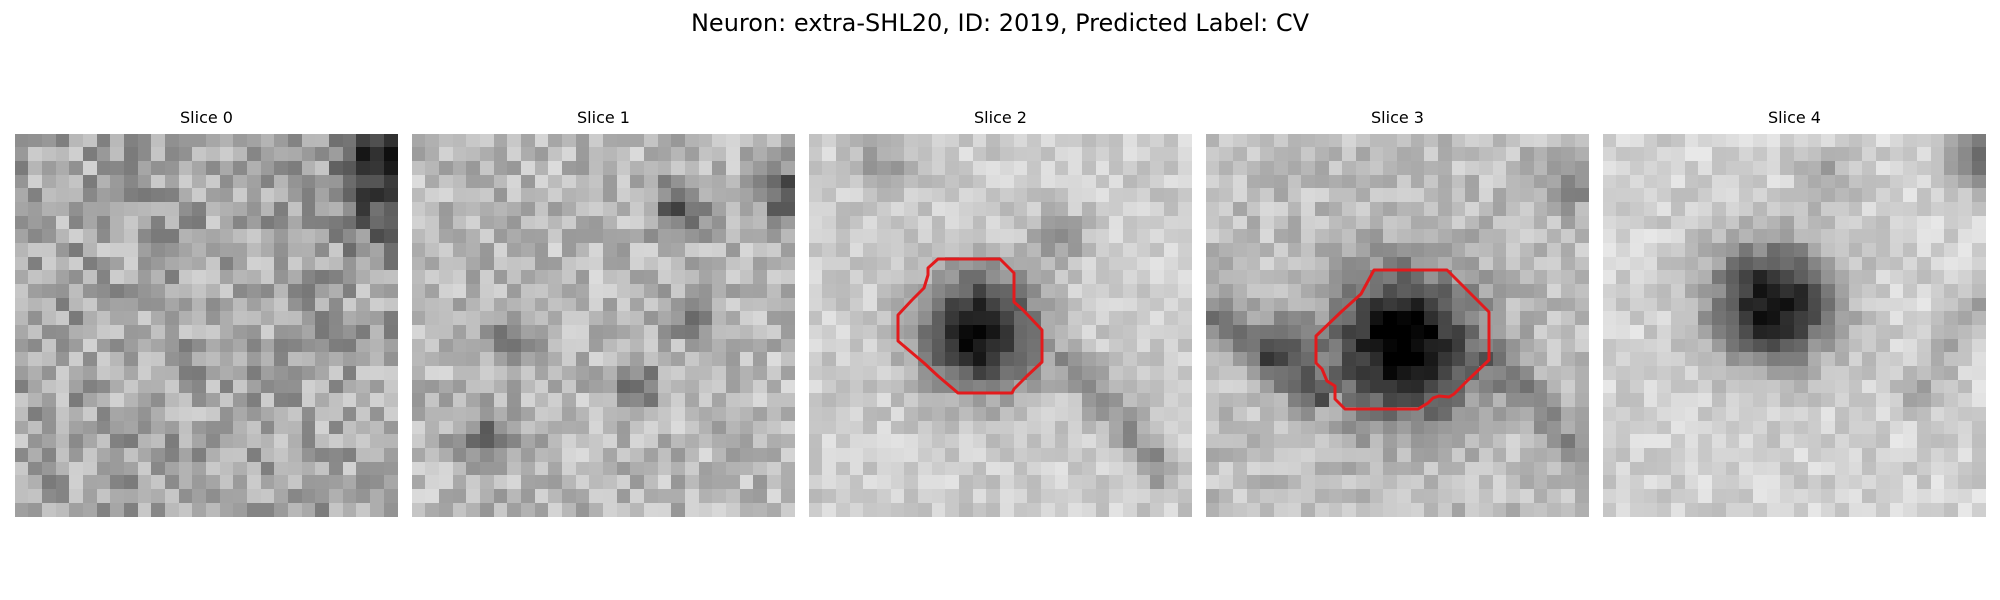 Image resolution: width=2000 pixels, height=600 pixels. I want to click on slice-title-2: Slice 2, so click(1000, 117).